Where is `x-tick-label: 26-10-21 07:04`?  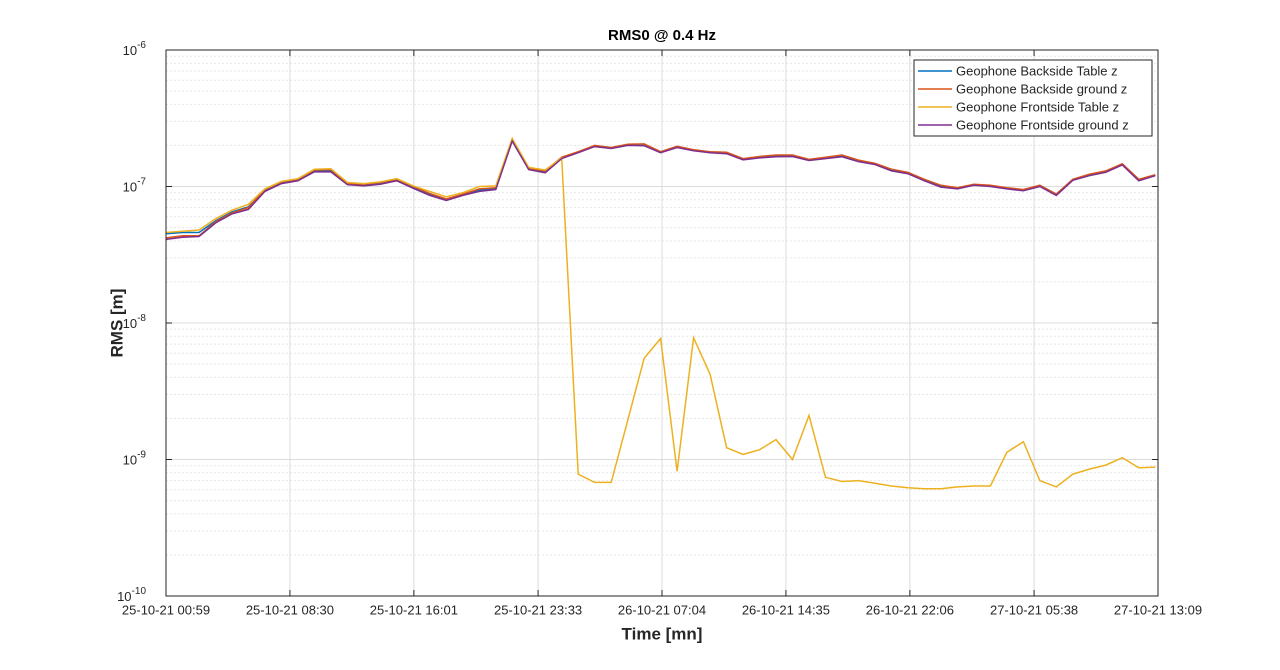
x-tick-label: 26-10-21 07:04 is located at coordinates (662, 609).